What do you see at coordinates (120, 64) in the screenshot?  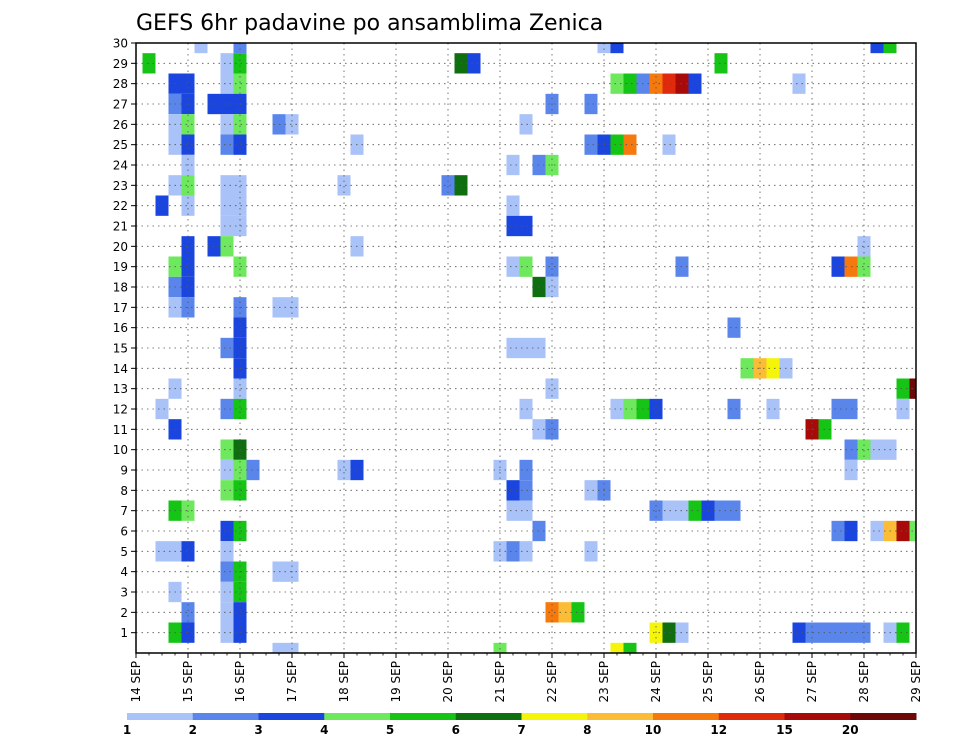 I see `y-tick-label: 29` at bounding box center [120, 64].